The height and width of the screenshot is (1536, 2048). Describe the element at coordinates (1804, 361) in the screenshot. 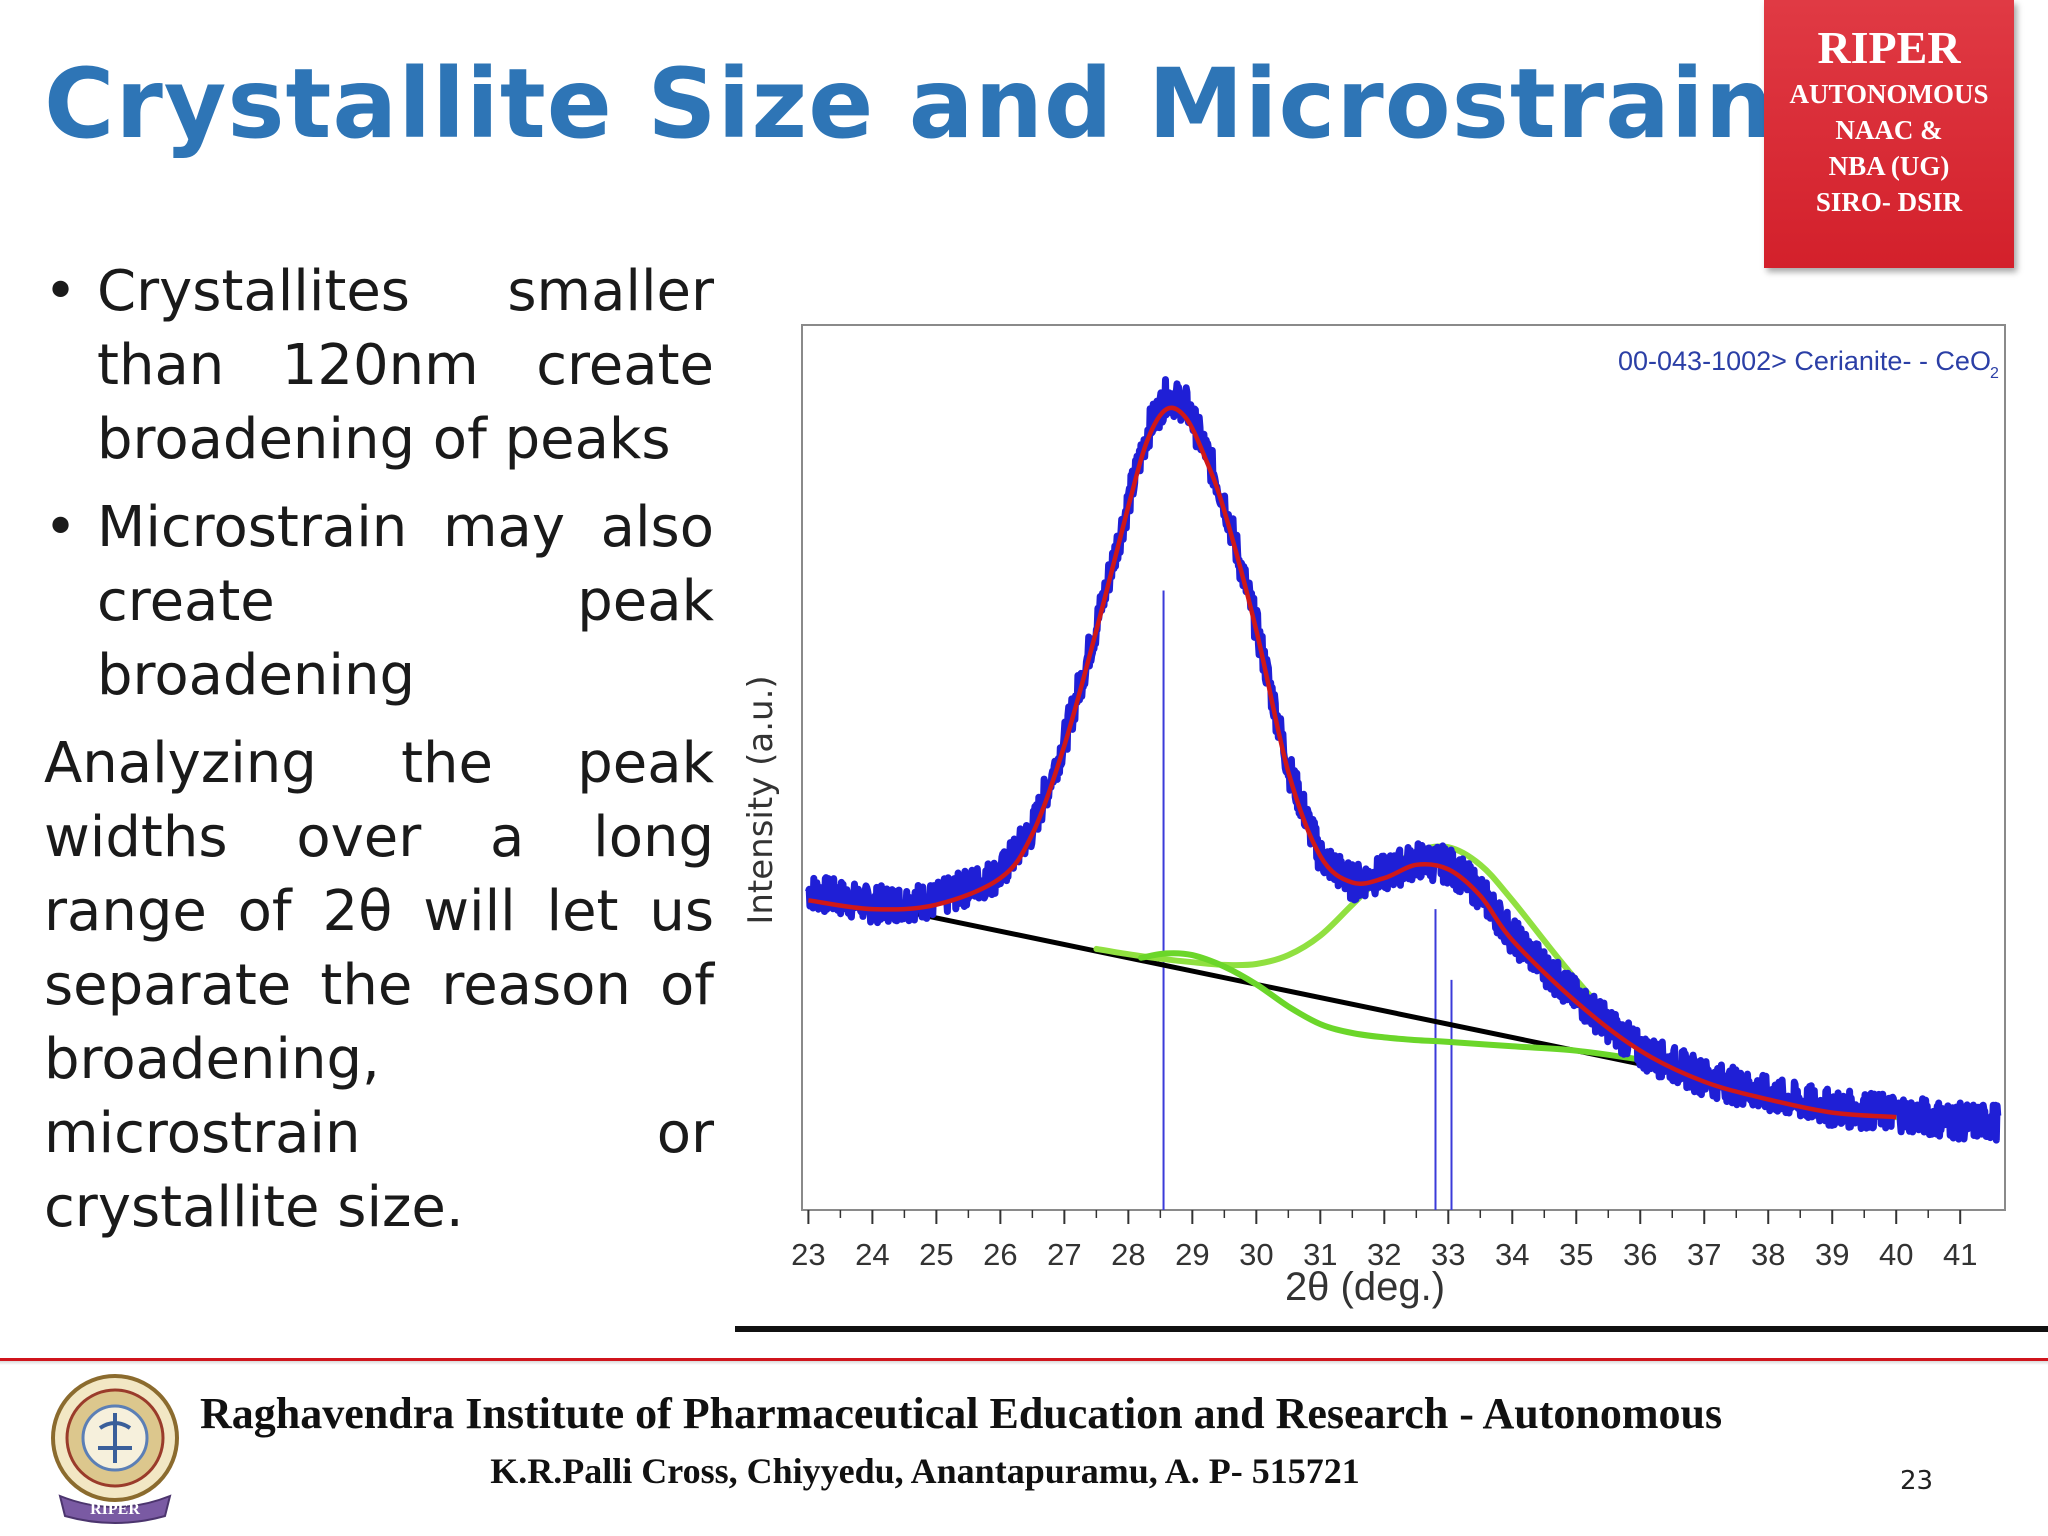

I see `phase-annotation: 00-043-1002> Cerianite- - CeO` at that location.